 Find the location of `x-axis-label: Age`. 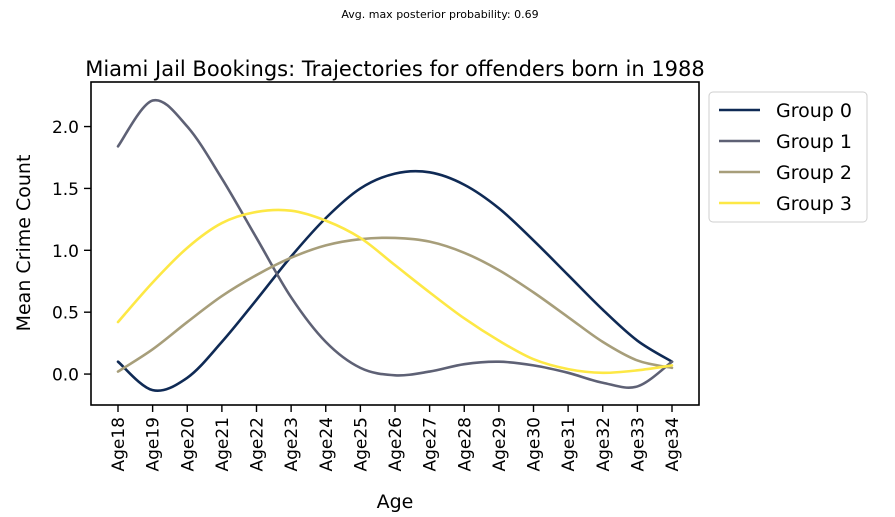

x-axis-label: Age is located at coordinates (395, 502).